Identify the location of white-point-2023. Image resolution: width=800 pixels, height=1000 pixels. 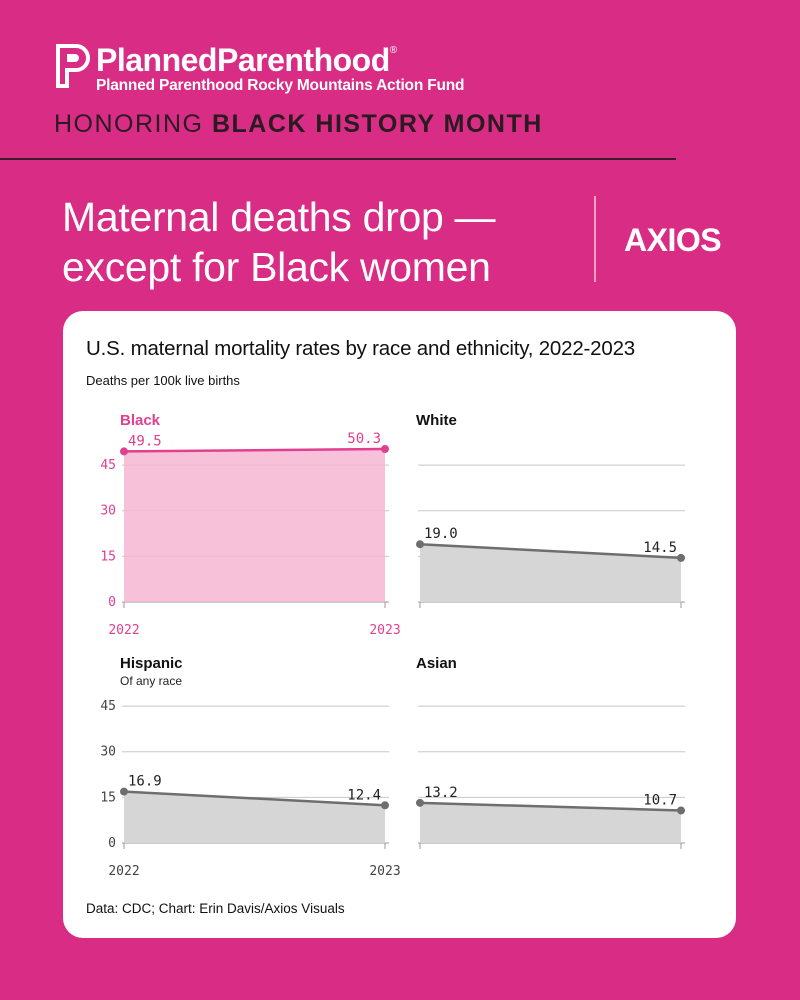
(681, 557).